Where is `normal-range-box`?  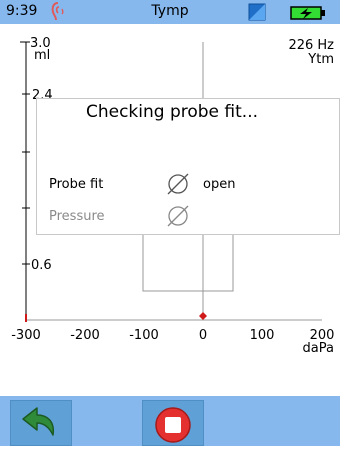 normal-range-box is located at coordinates (188, 260).